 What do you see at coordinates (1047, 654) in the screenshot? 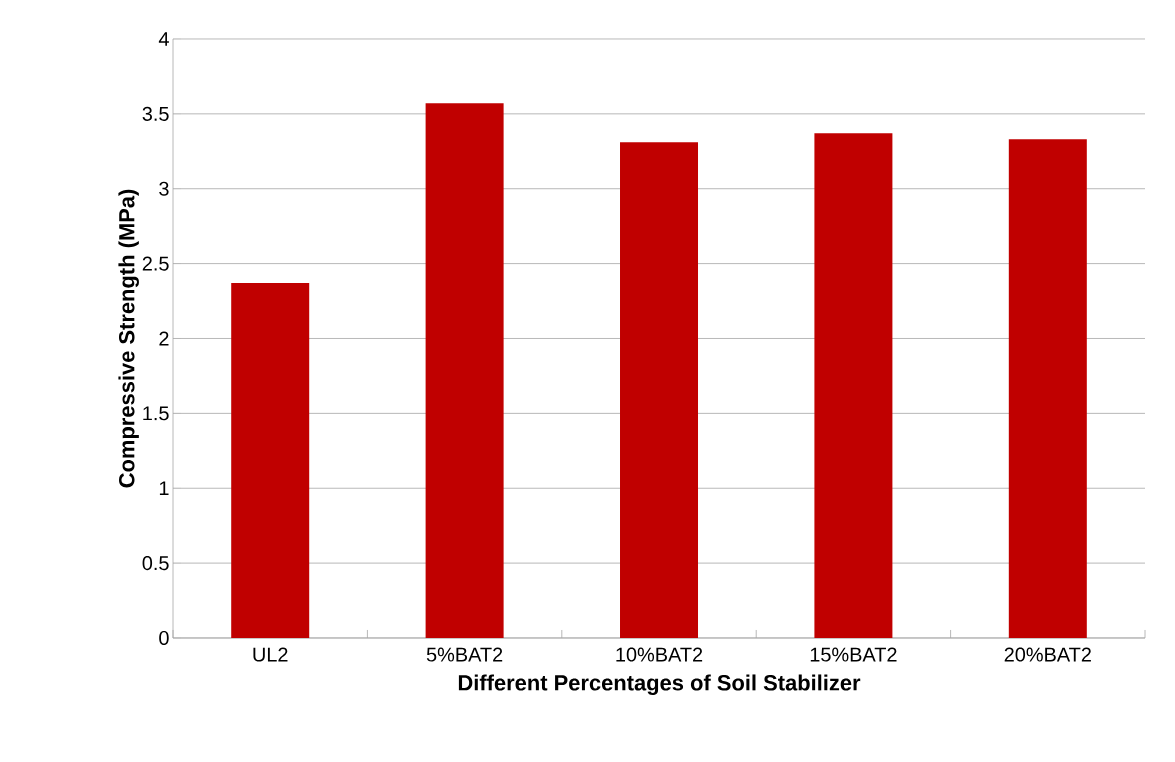
I see `x-tick-label: 20%BAT2` at bounding box center [1047, 654].